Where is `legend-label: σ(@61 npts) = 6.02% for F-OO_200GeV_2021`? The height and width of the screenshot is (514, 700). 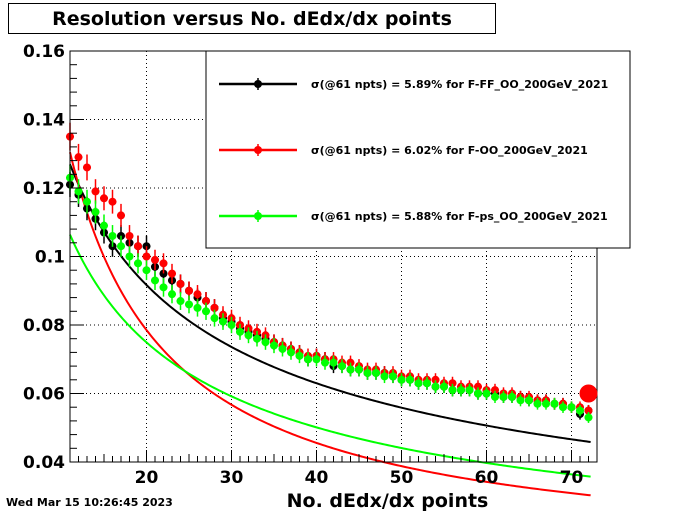 legend-label: σ(@61 npts) = 6.02% for F-OO_200GeV_2021 is located at coordinates (449, 150).